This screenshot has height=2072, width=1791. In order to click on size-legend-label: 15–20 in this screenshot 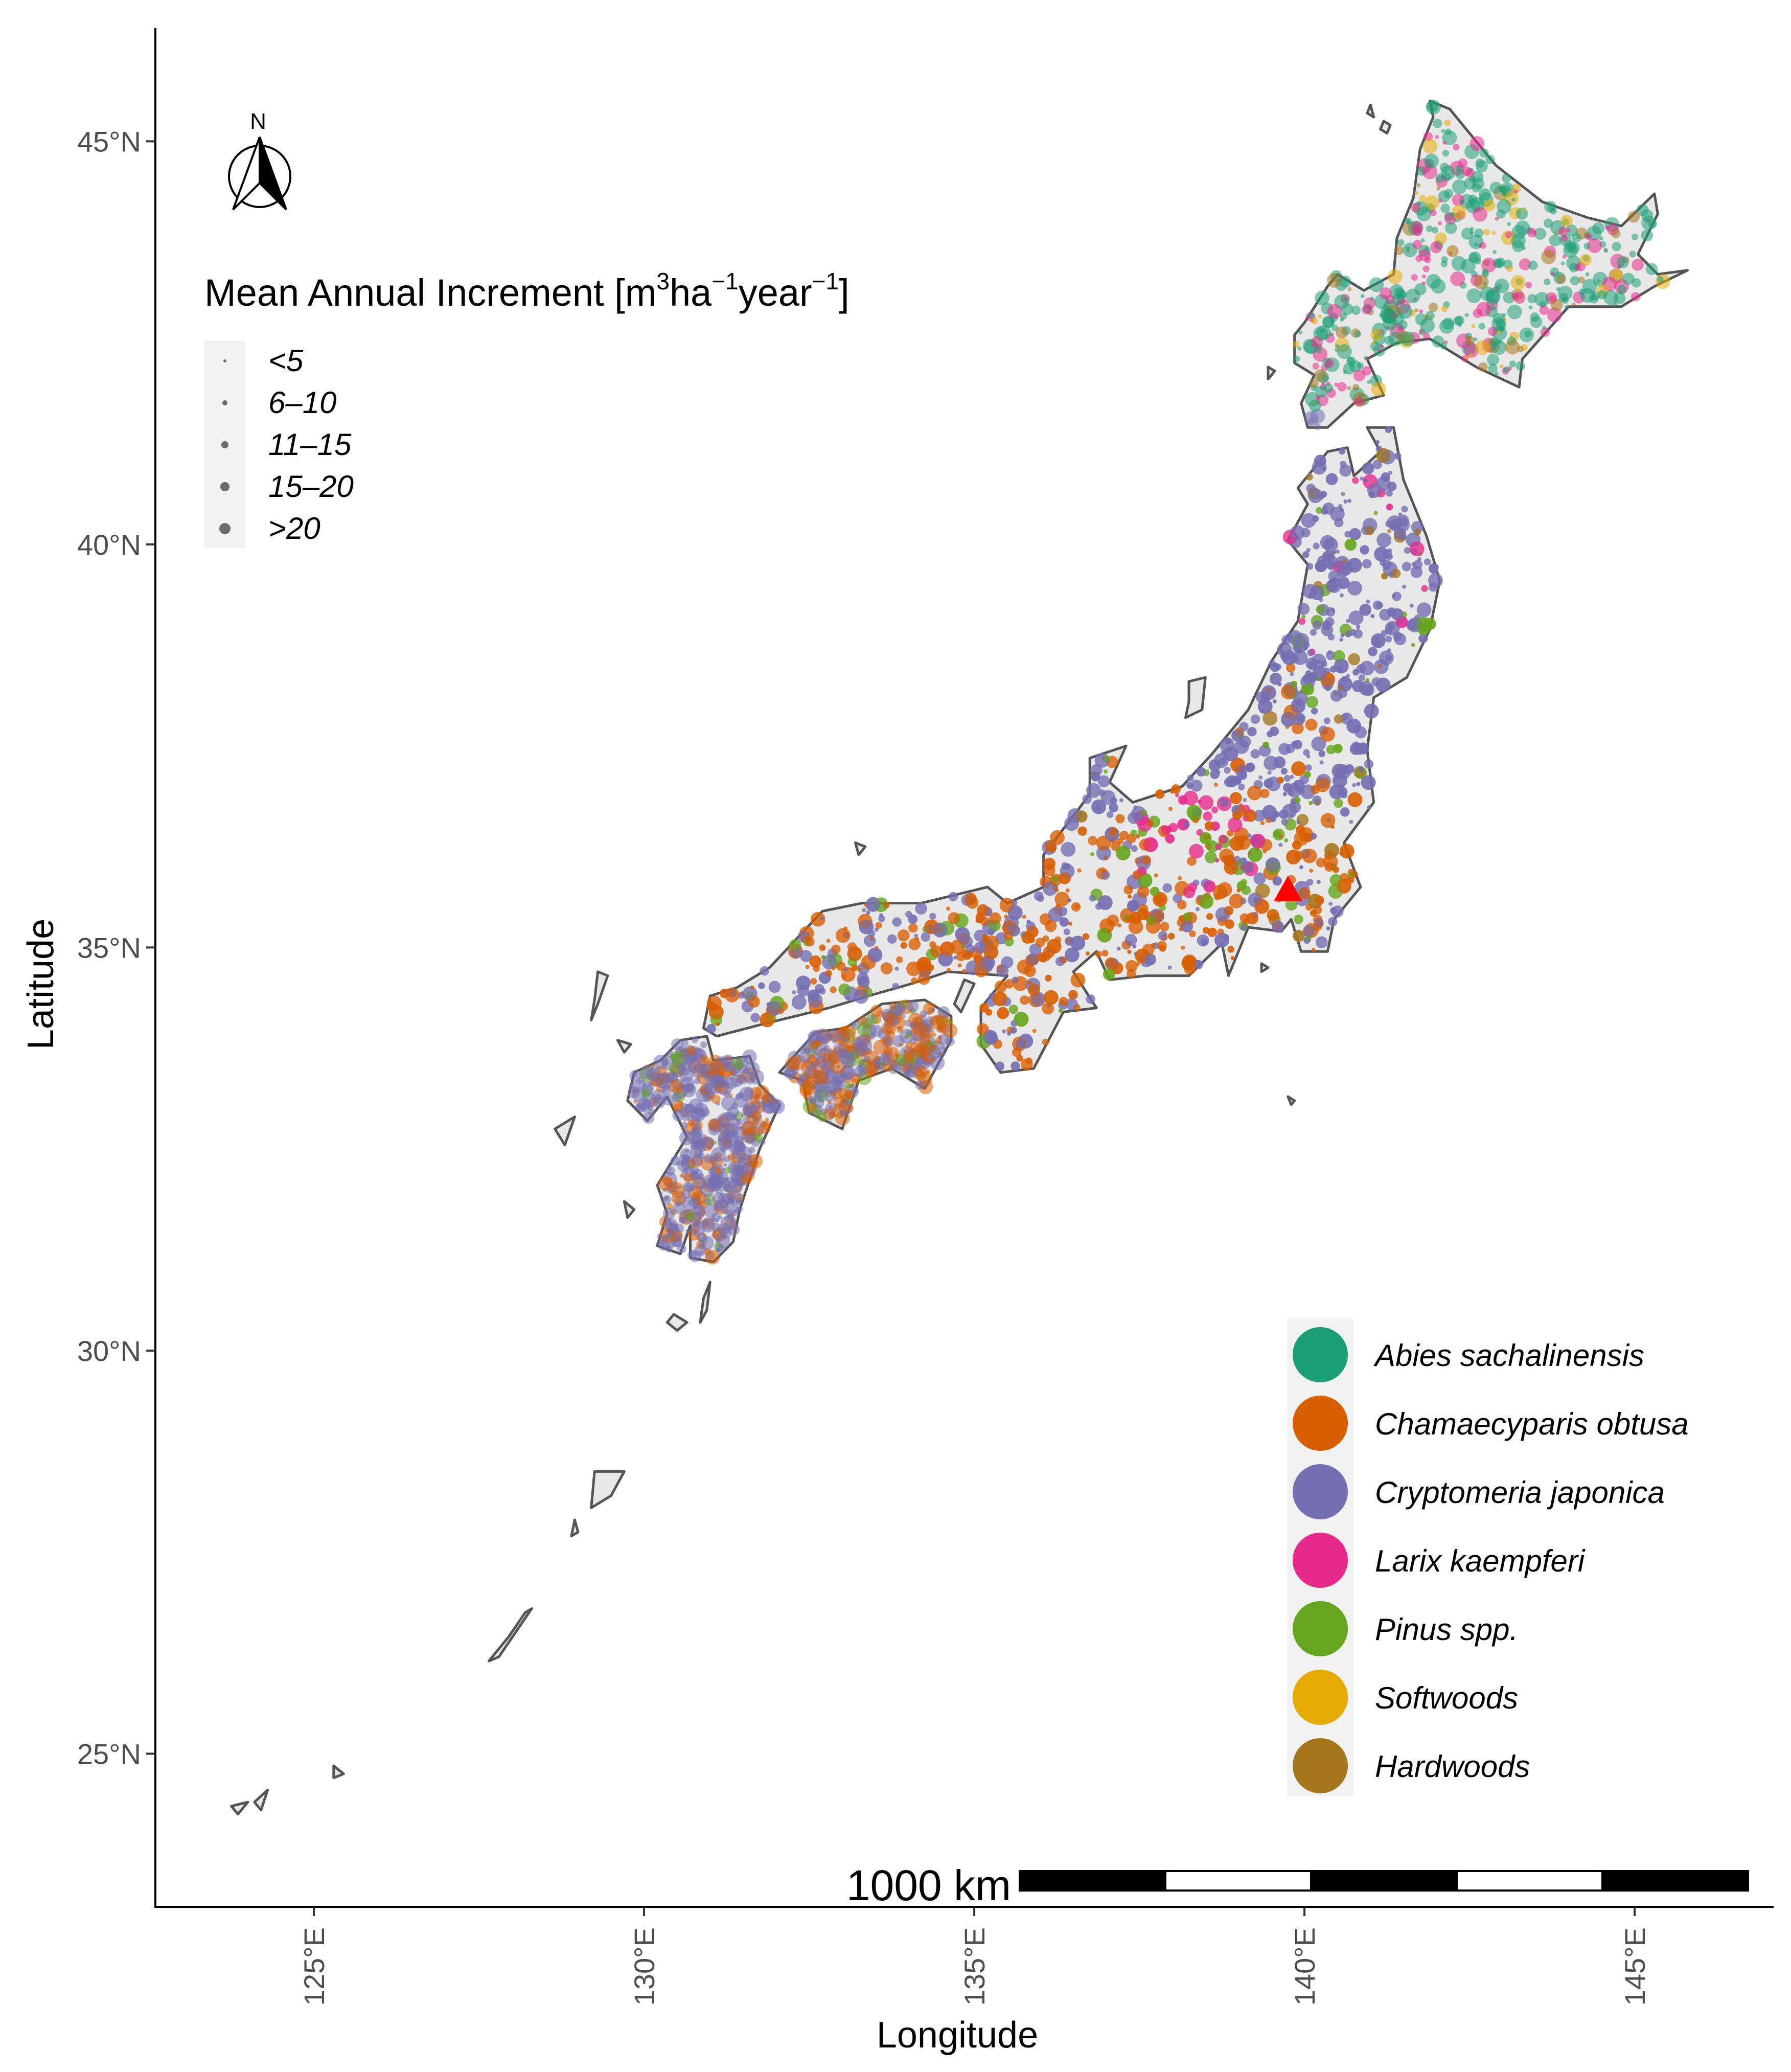, I will do `click(311, 486)`.